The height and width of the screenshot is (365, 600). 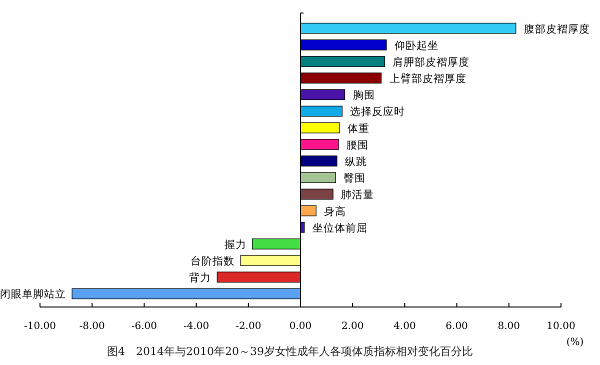 What do you see at coordinates (431, 61) in the screenshot?
I see `y-tick-label: 肩胛部皮褶厚度` at bounding box center [431, 61].